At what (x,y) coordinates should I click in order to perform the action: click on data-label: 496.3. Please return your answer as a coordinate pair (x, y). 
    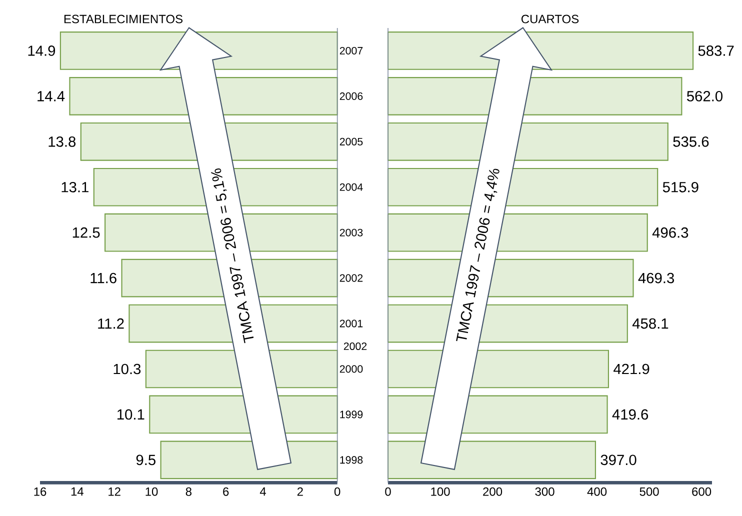
    Looking at the image, I should click on (670, 232).